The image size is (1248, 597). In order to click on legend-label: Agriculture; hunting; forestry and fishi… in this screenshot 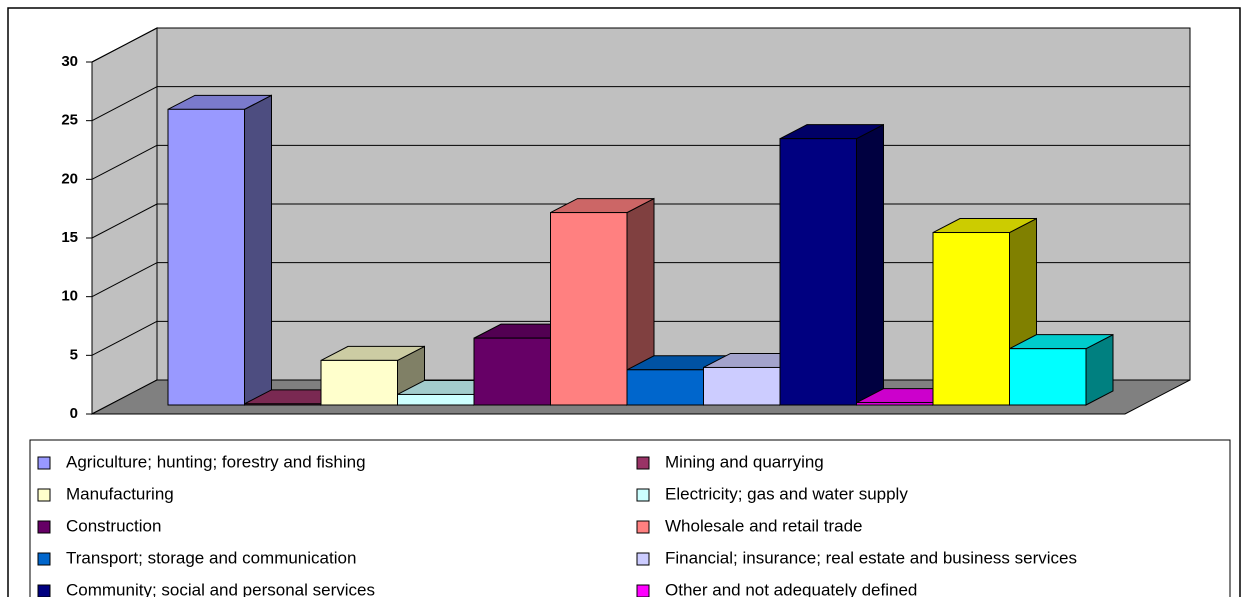, I will do `click(216, 461)`.